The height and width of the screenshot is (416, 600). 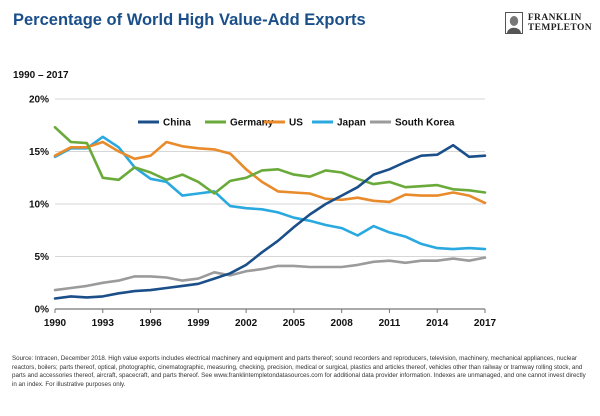 What do you see at coordinates (177, 123) in the screenshot?
I see `legend-label-china: China` at bounding box center [177, 123].